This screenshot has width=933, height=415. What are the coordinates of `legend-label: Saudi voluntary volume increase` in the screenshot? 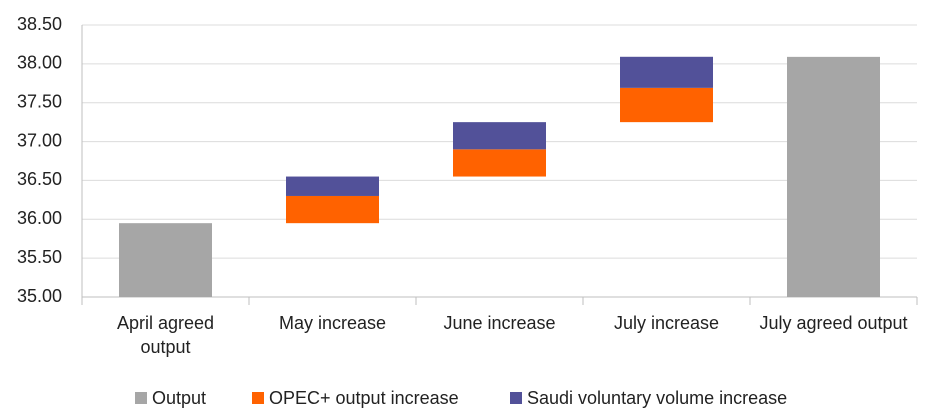 It's located at (657, 398).